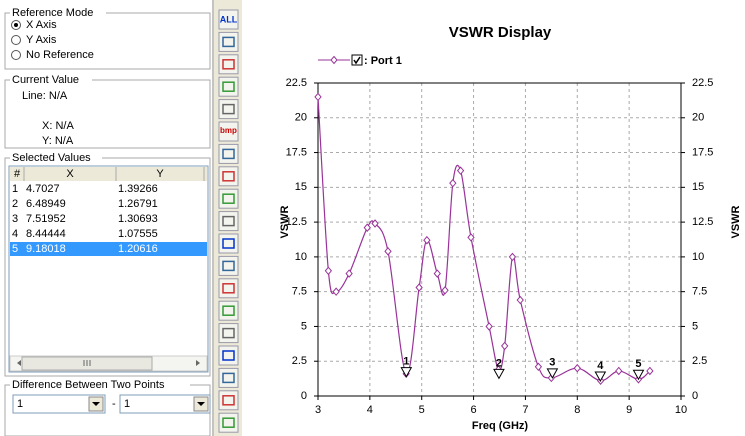  Describe the element at coordinates (60, 55) in the screenshot. I see `radio-label: No Reference` at that location.